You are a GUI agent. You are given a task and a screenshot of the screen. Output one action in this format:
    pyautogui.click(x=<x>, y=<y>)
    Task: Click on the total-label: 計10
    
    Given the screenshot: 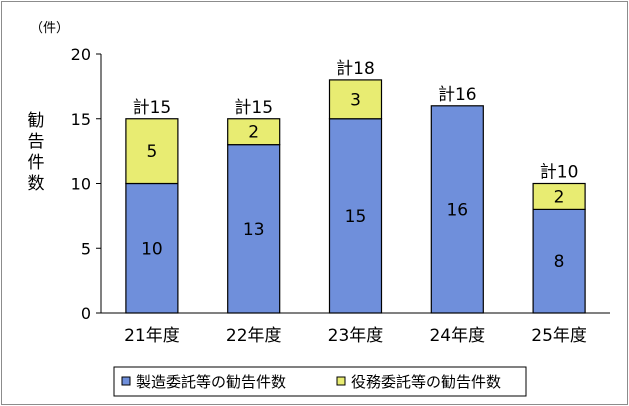 What is the action you would take?
    pyautogui.click(x=559, y=173)
    